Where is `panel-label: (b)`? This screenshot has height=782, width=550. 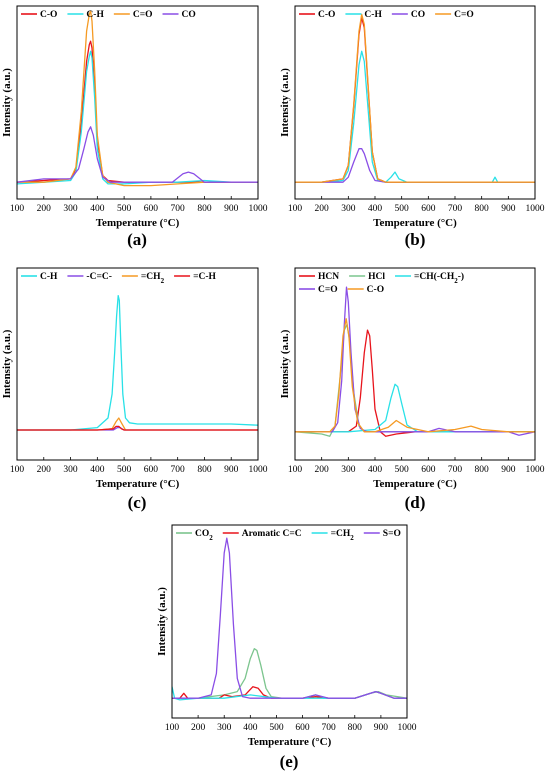
panel-label: (b) is located at coordinates (415, 239).